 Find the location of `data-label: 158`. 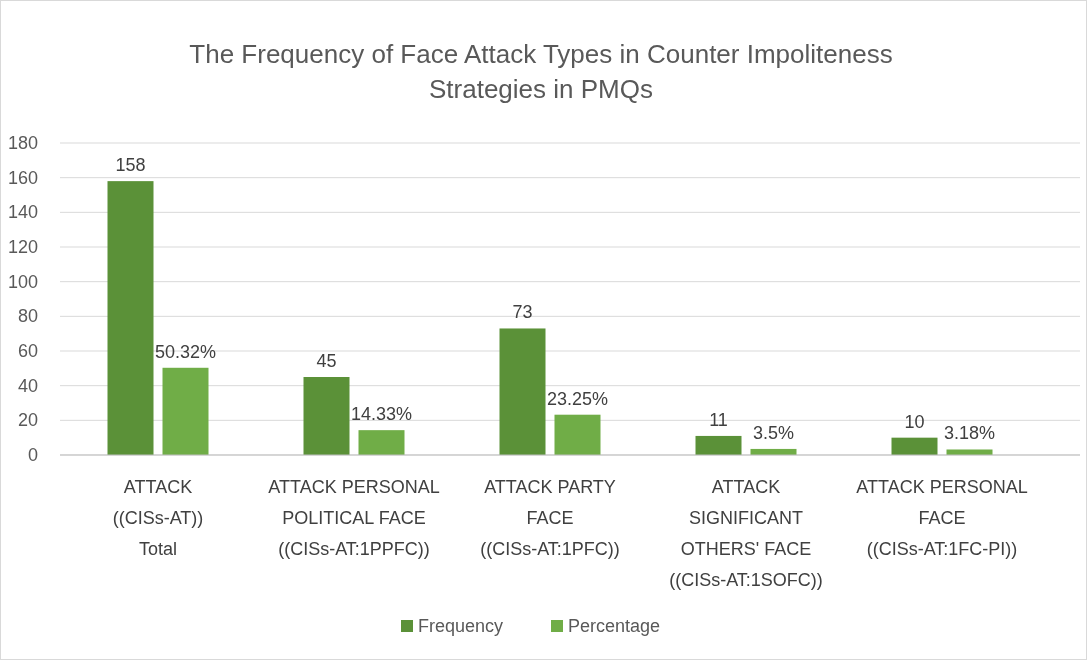

data-label: 158 is located at coordinates (130, 165).